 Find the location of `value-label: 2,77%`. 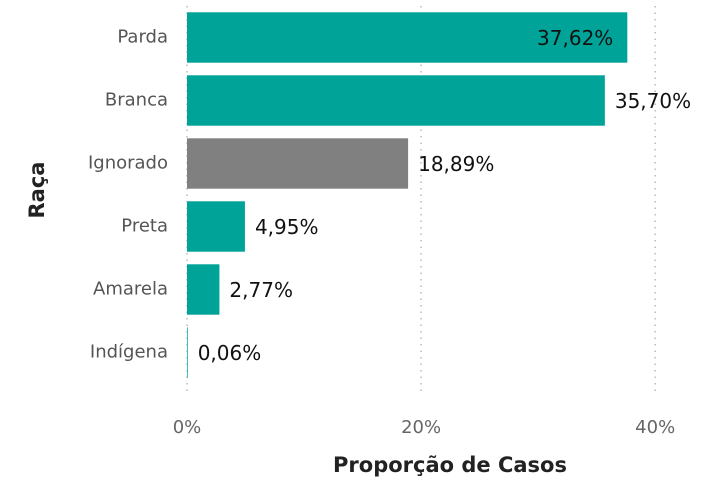

value-label: 2,77% is located at coordinates (261, 290).